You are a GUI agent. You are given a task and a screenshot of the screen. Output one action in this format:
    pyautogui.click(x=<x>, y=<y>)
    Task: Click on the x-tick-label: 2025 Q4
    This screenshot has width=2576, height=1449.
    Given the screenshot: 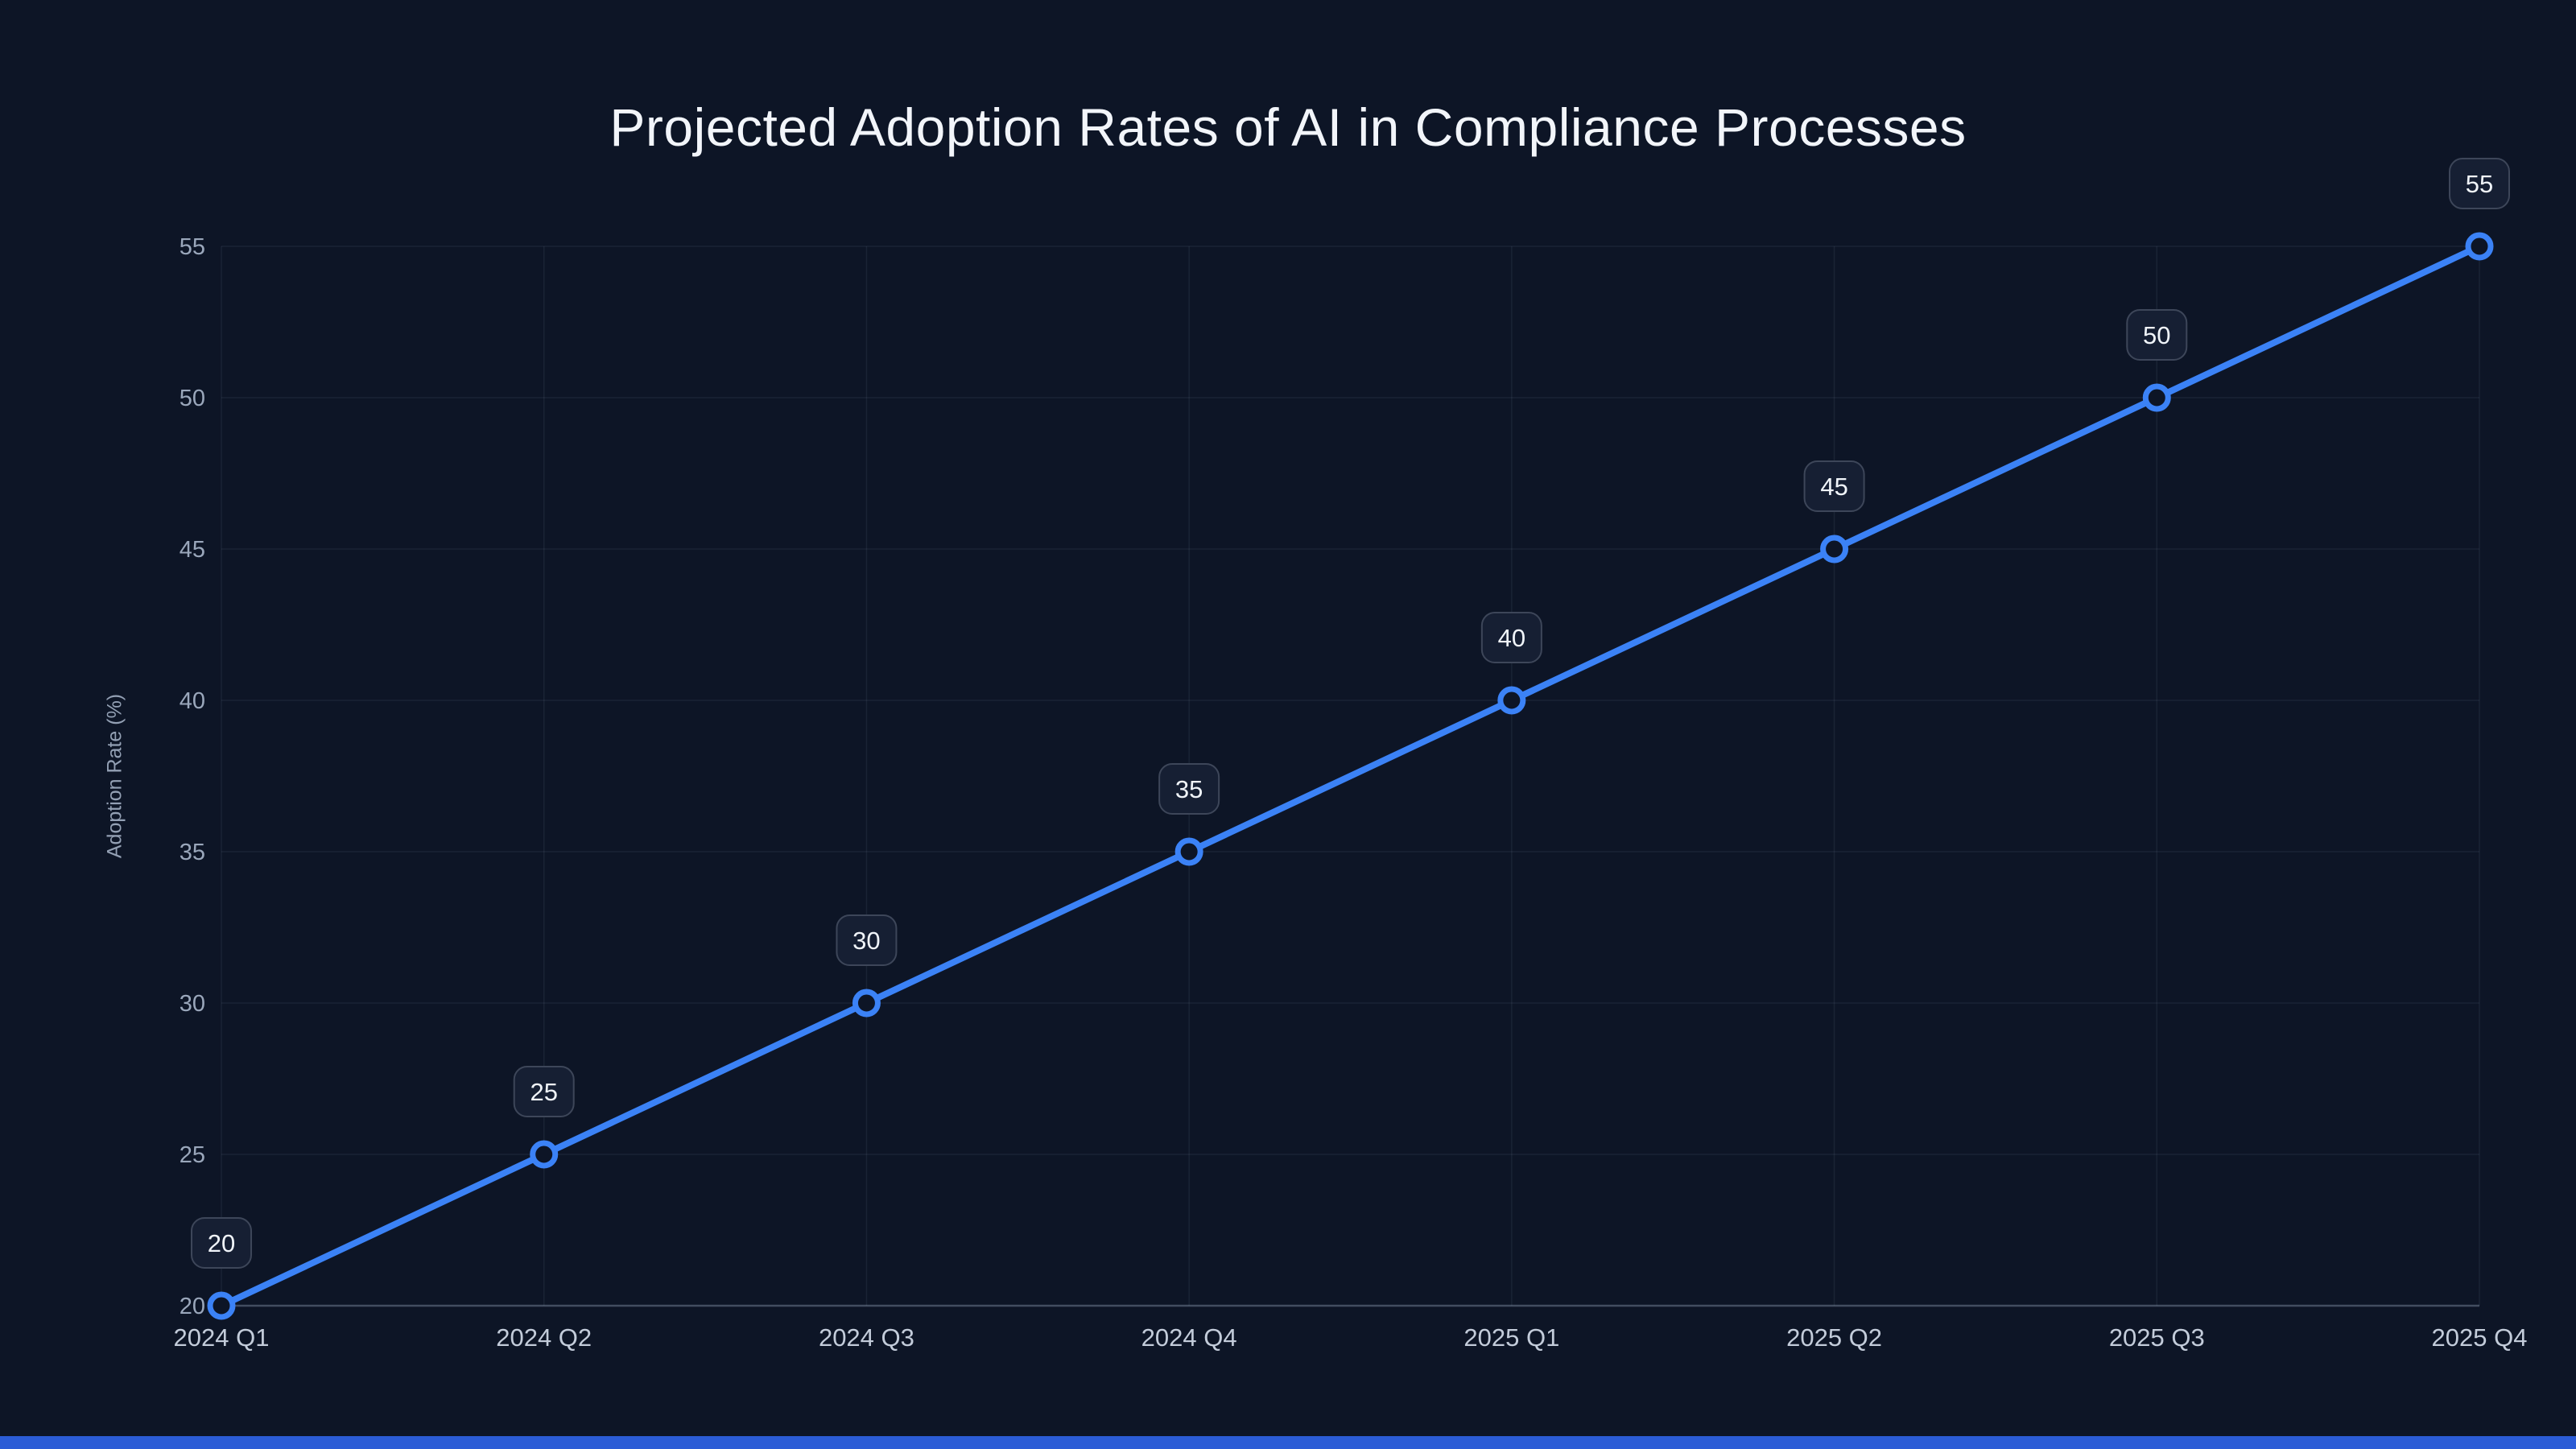 What is the action you would take?
    pyautogui.click(x=2480, y=1337)
    